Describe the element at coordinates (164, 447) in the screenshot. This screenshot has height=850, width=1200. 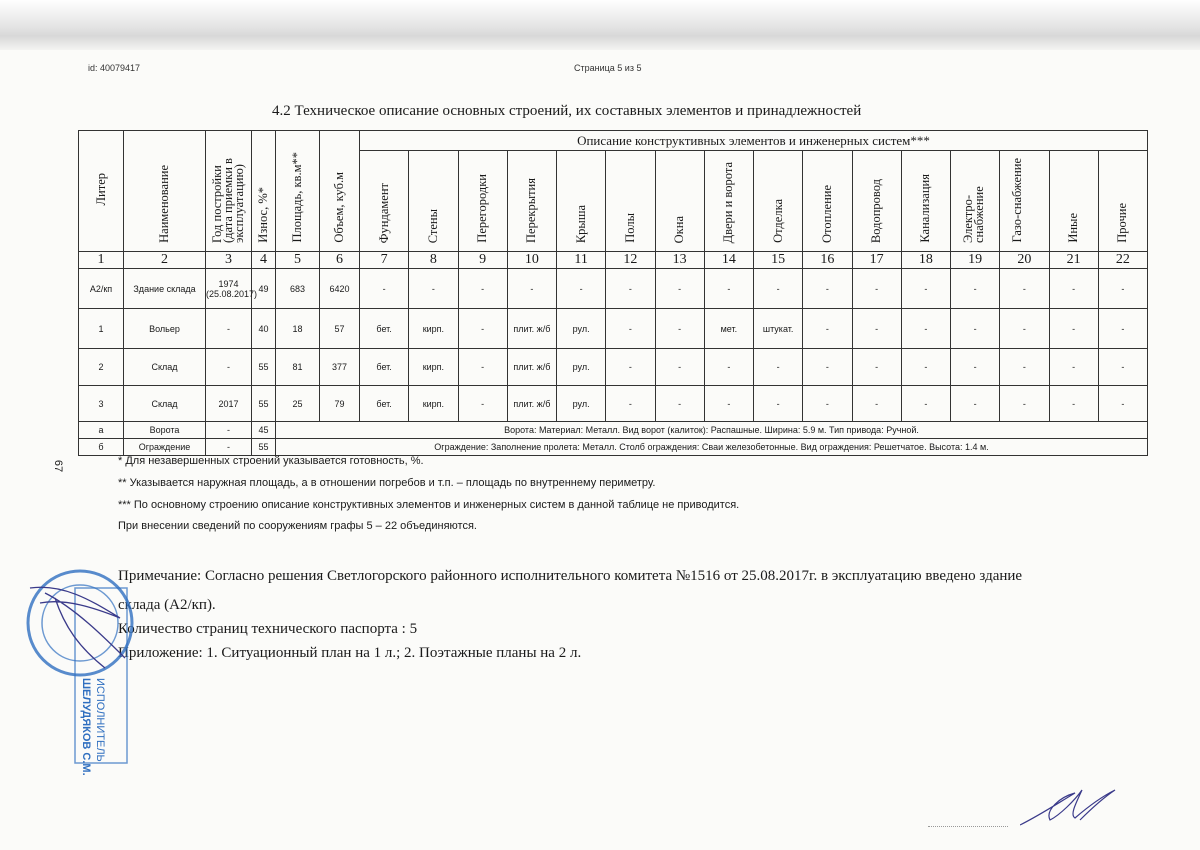
I see `table-cell: Ограждение` at that location.